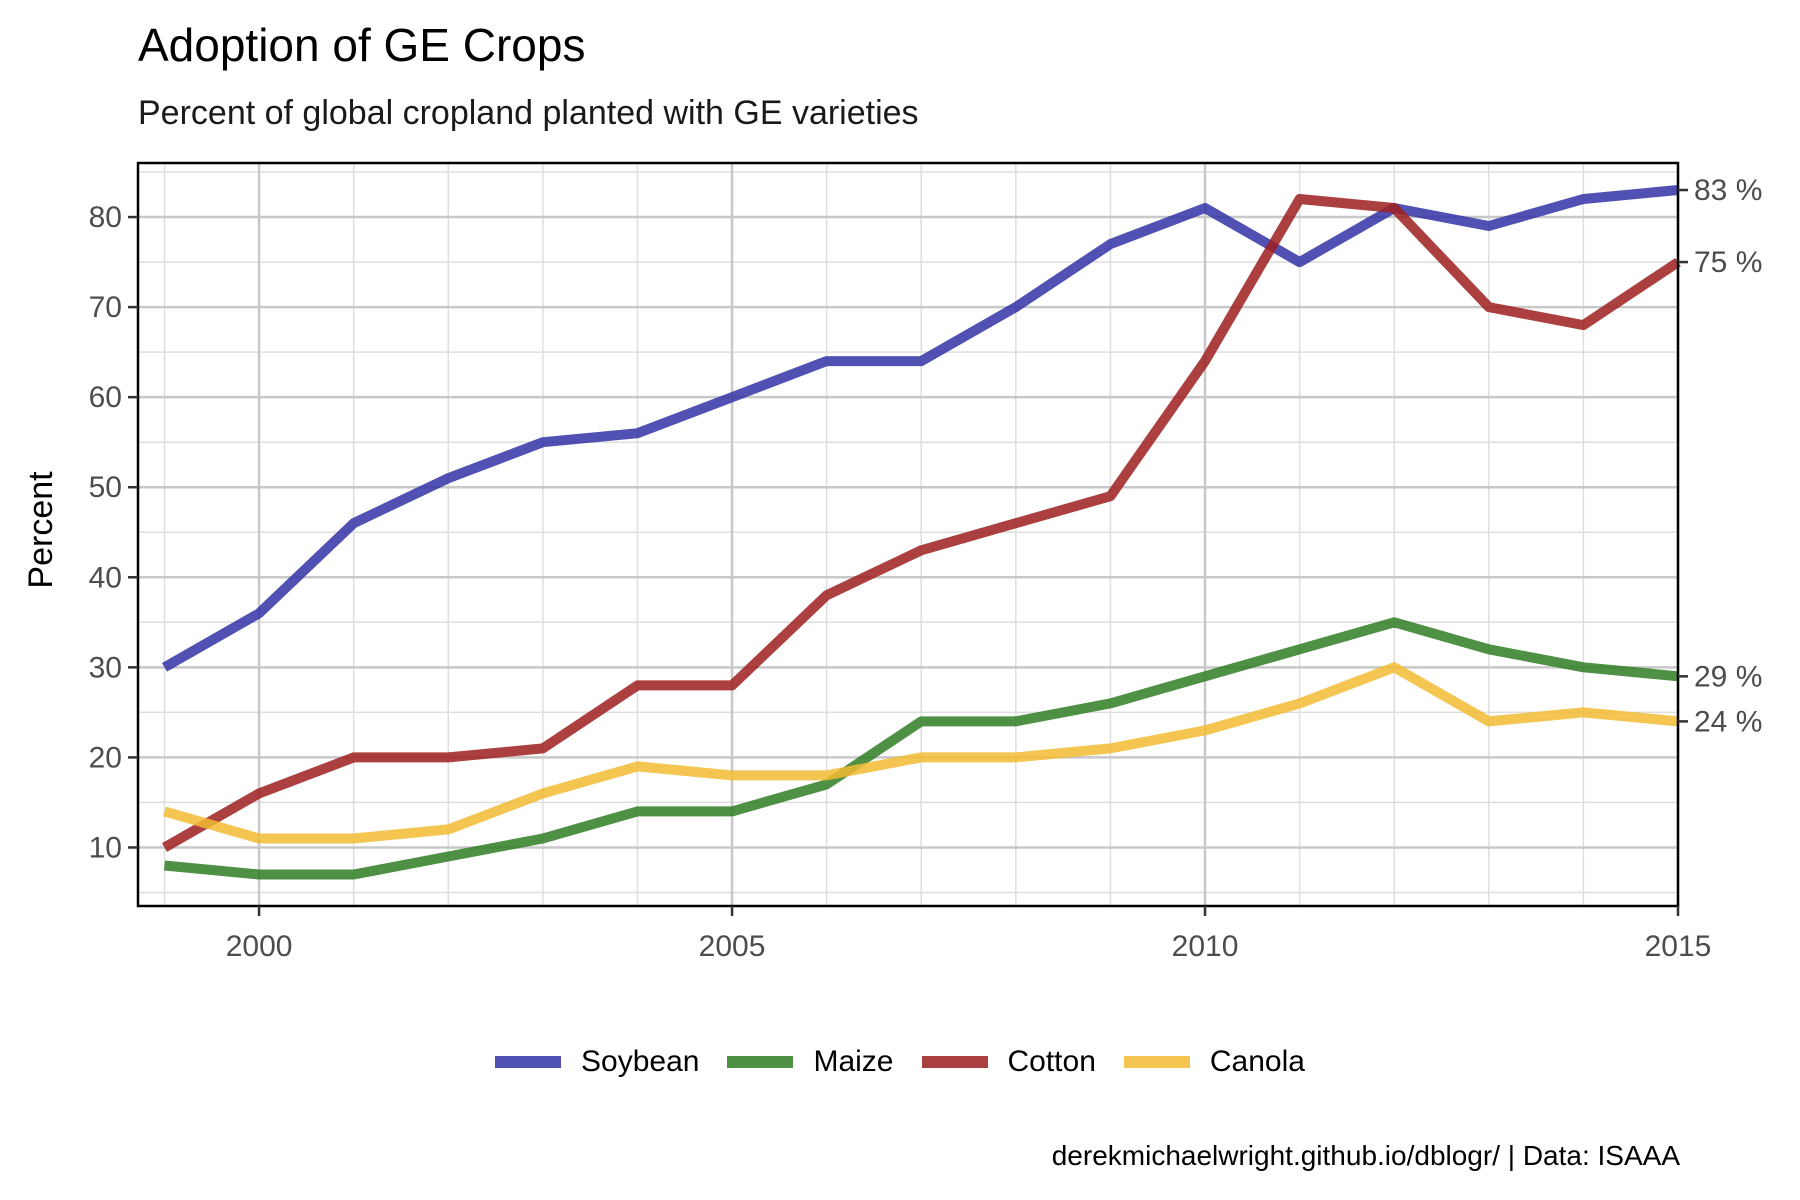  Describe the element at coordinates (105, 307) in the screenshot. I see `y-tick-label: 70` at that location.